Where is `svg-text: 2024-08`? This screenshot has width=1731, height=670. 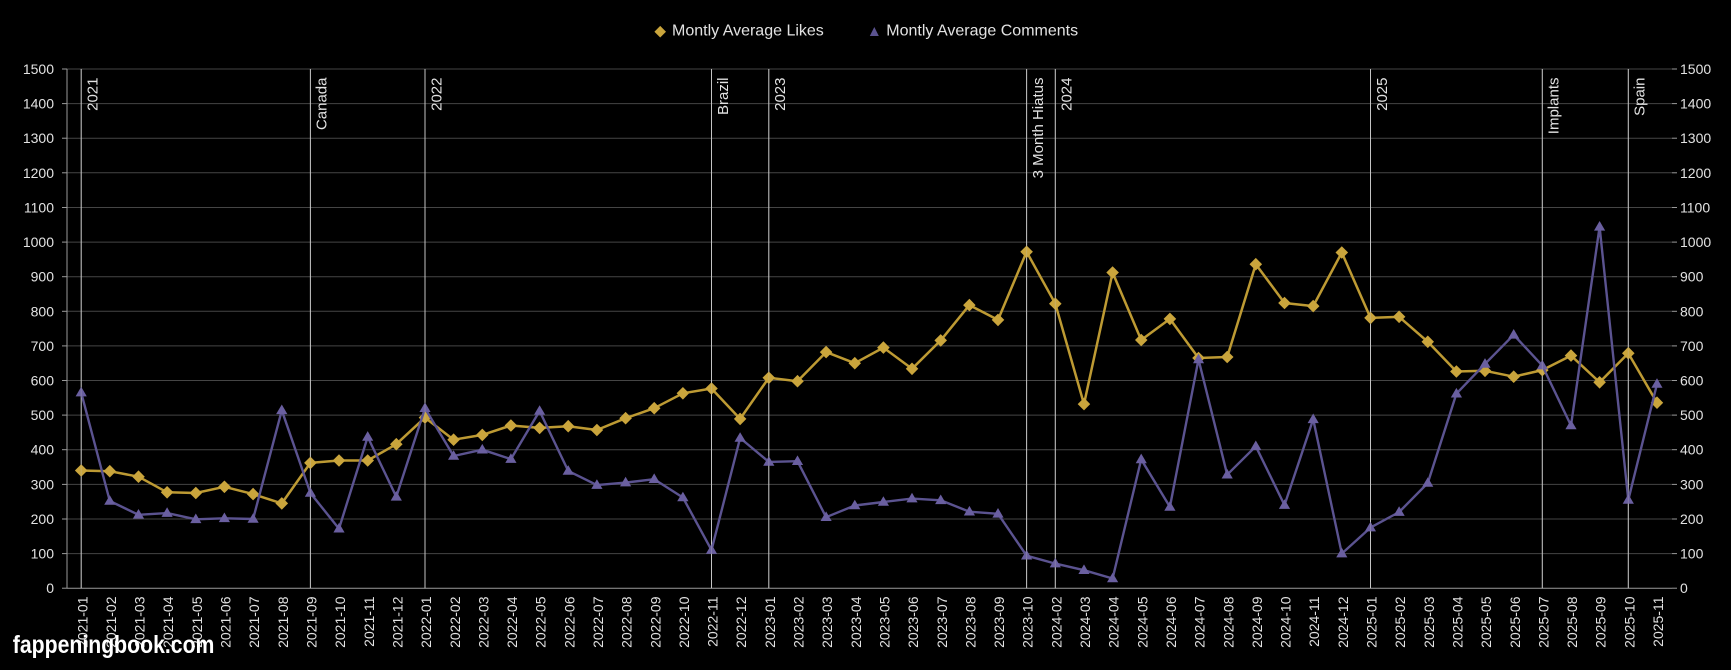 svg-text: 2024-08 is located at coordinates (1228, 622).